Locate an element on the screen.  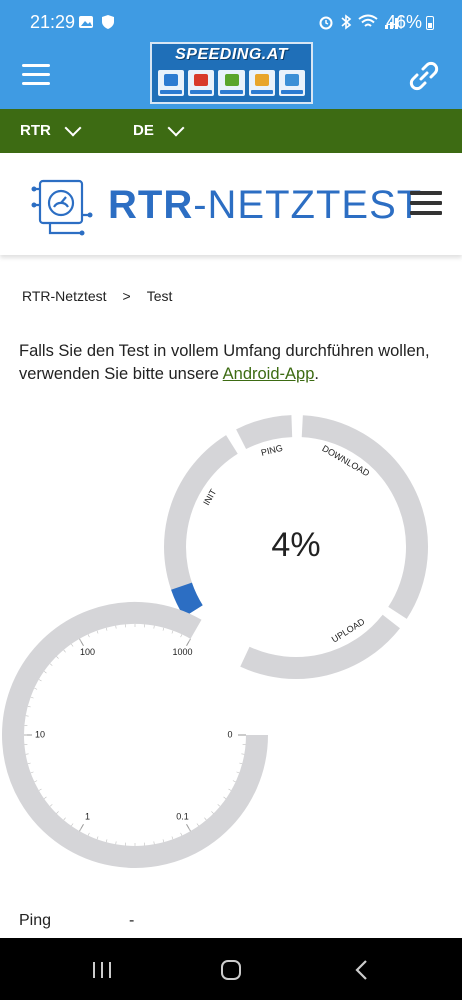
language-bar: RTR DE is located at coordinates (231, 131).